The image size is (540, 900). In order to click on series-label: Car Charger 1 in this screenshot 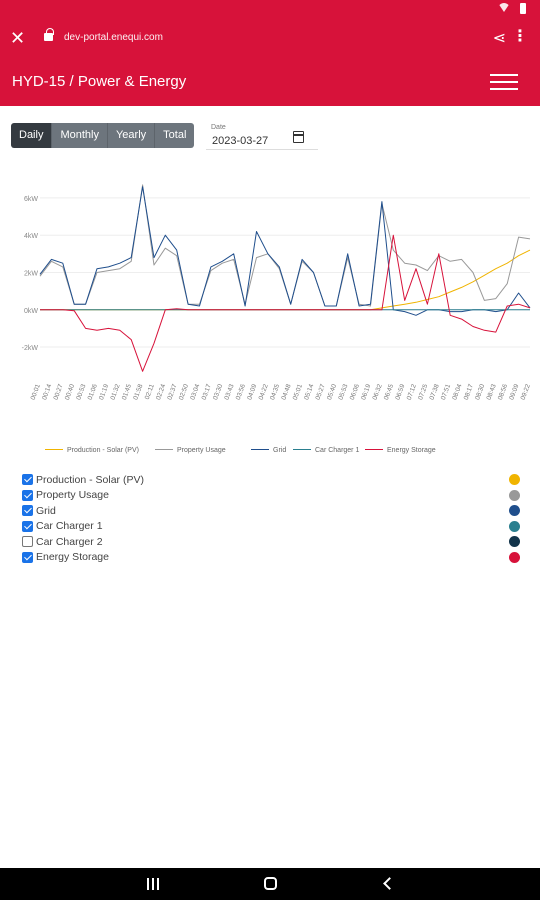, I will do `click(69, 526)`.